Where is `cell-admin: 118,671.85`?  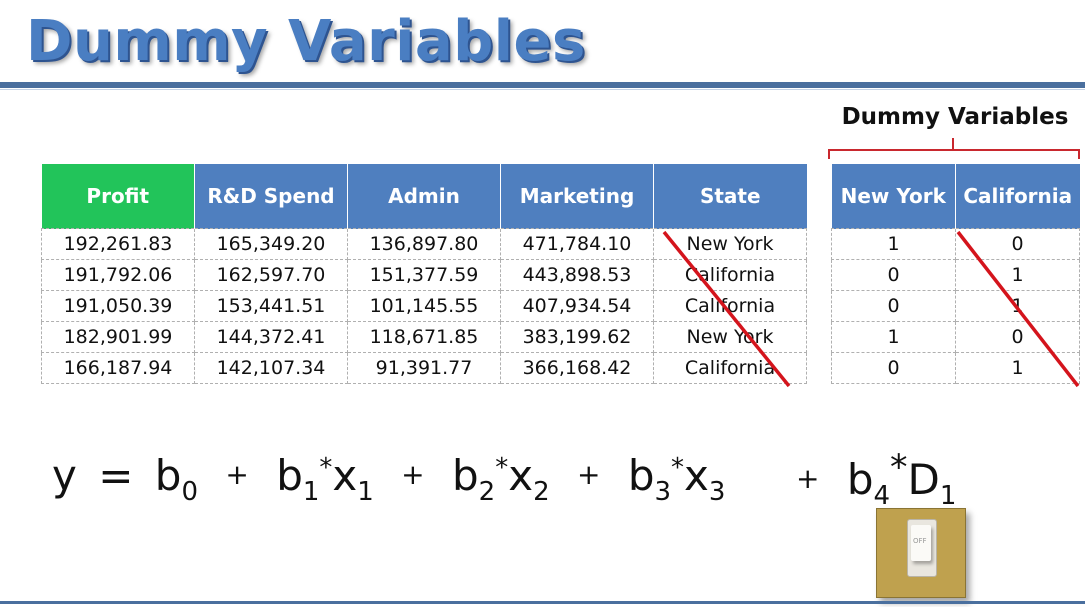 cell-admin: 118,671.85 is located at coordinates (424, 337).